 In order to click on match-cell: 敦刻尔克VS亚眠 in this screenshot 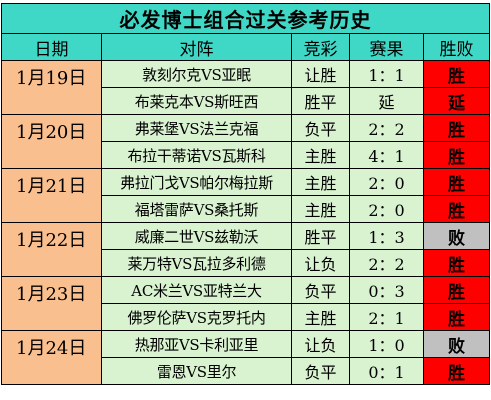, I will do `click(196, 74)`.